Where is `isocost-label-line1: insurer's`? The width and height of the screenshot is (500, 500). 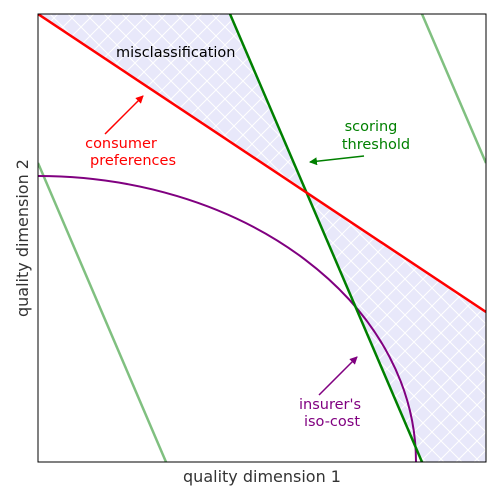 isocost-label-line1: insurer's is located at coordinates (330, 405).